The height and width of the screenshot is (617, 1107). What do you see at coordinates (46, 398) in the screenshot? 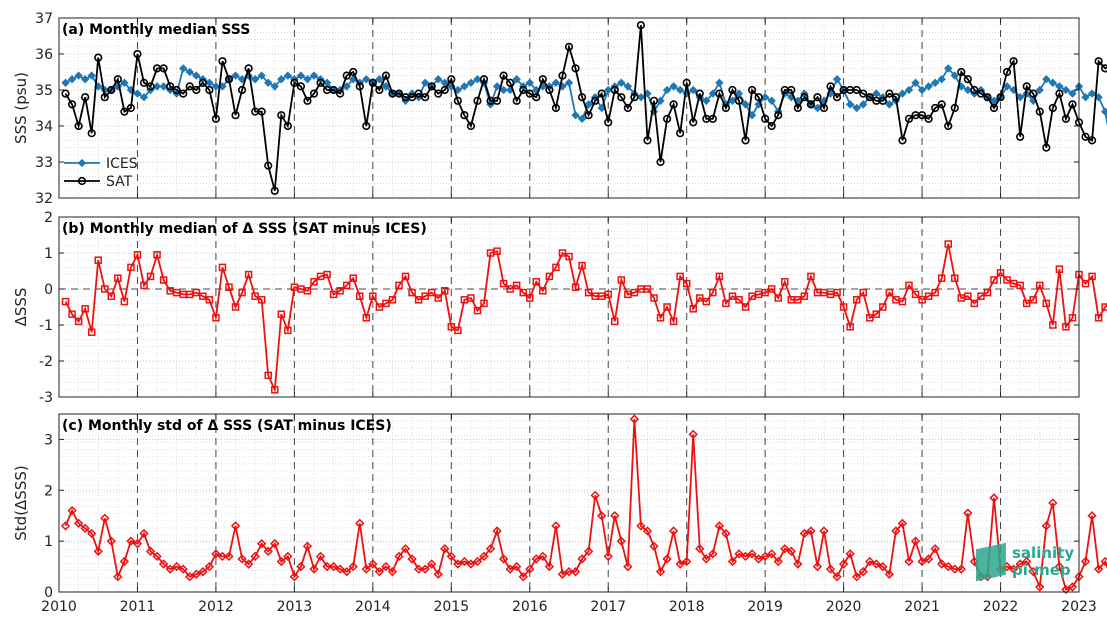
I see `y-tick-label: -3` at bounding box center [46, 398].